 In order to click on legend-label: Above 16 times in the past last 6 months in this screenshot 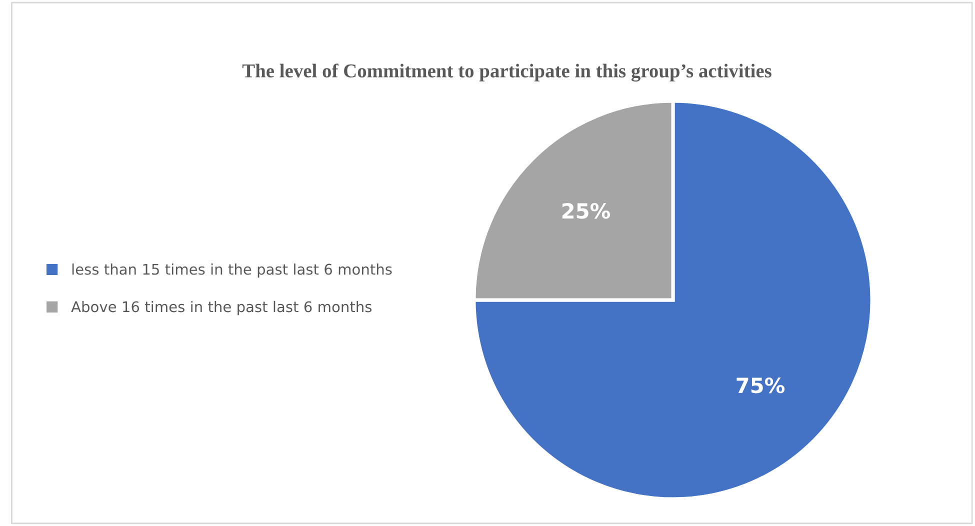, I will do `click(221, 308)`.